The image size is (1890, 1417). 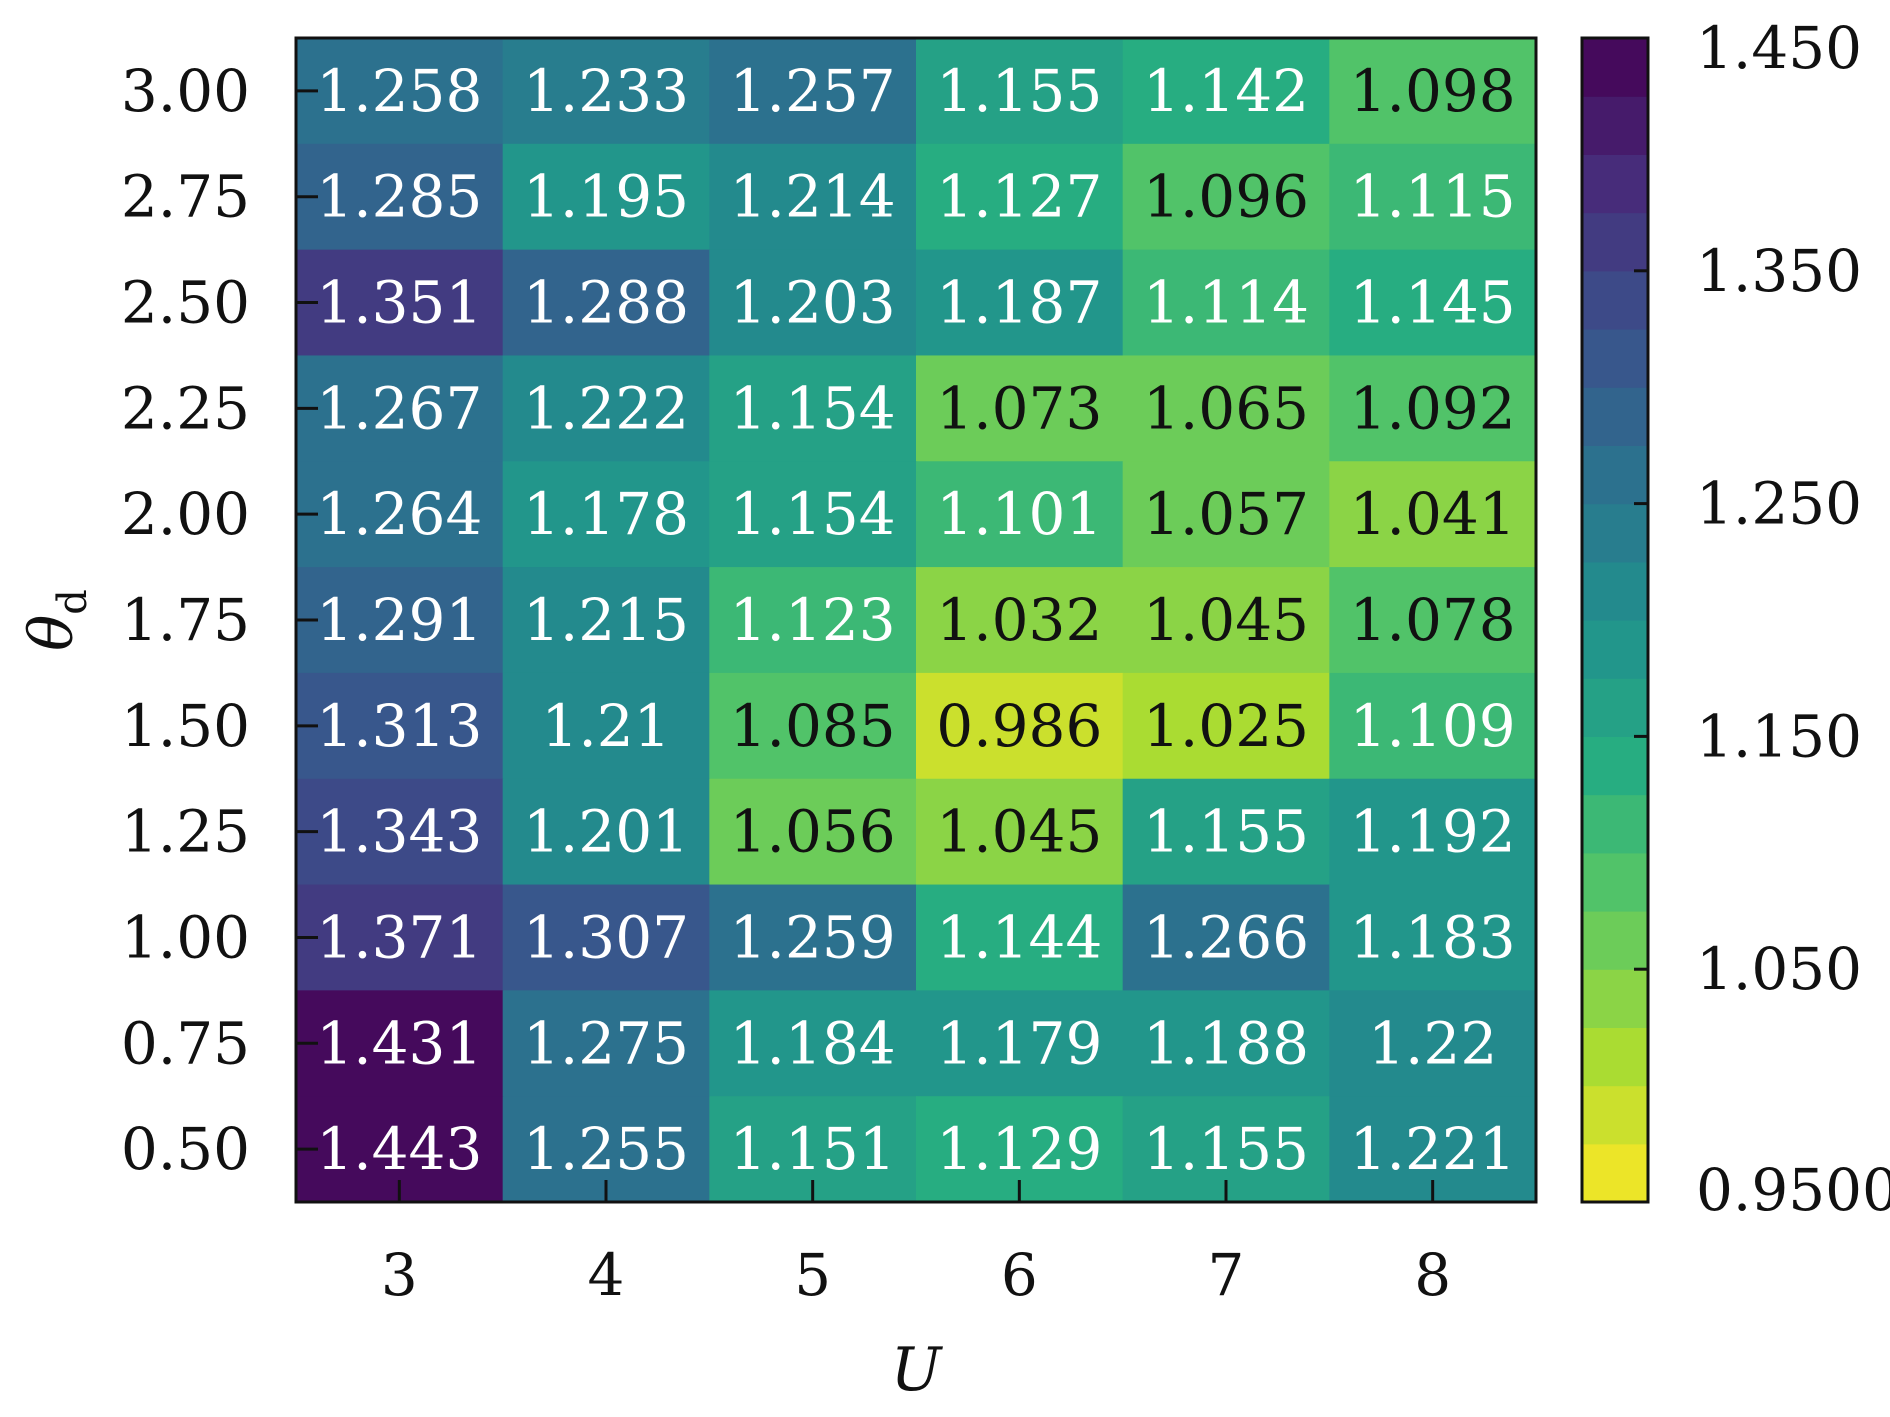 What do you see at coordinates (606, 1149) in the screenshot?
I see `cell-value-label: 1.255` at bounding box center [606, 1149].